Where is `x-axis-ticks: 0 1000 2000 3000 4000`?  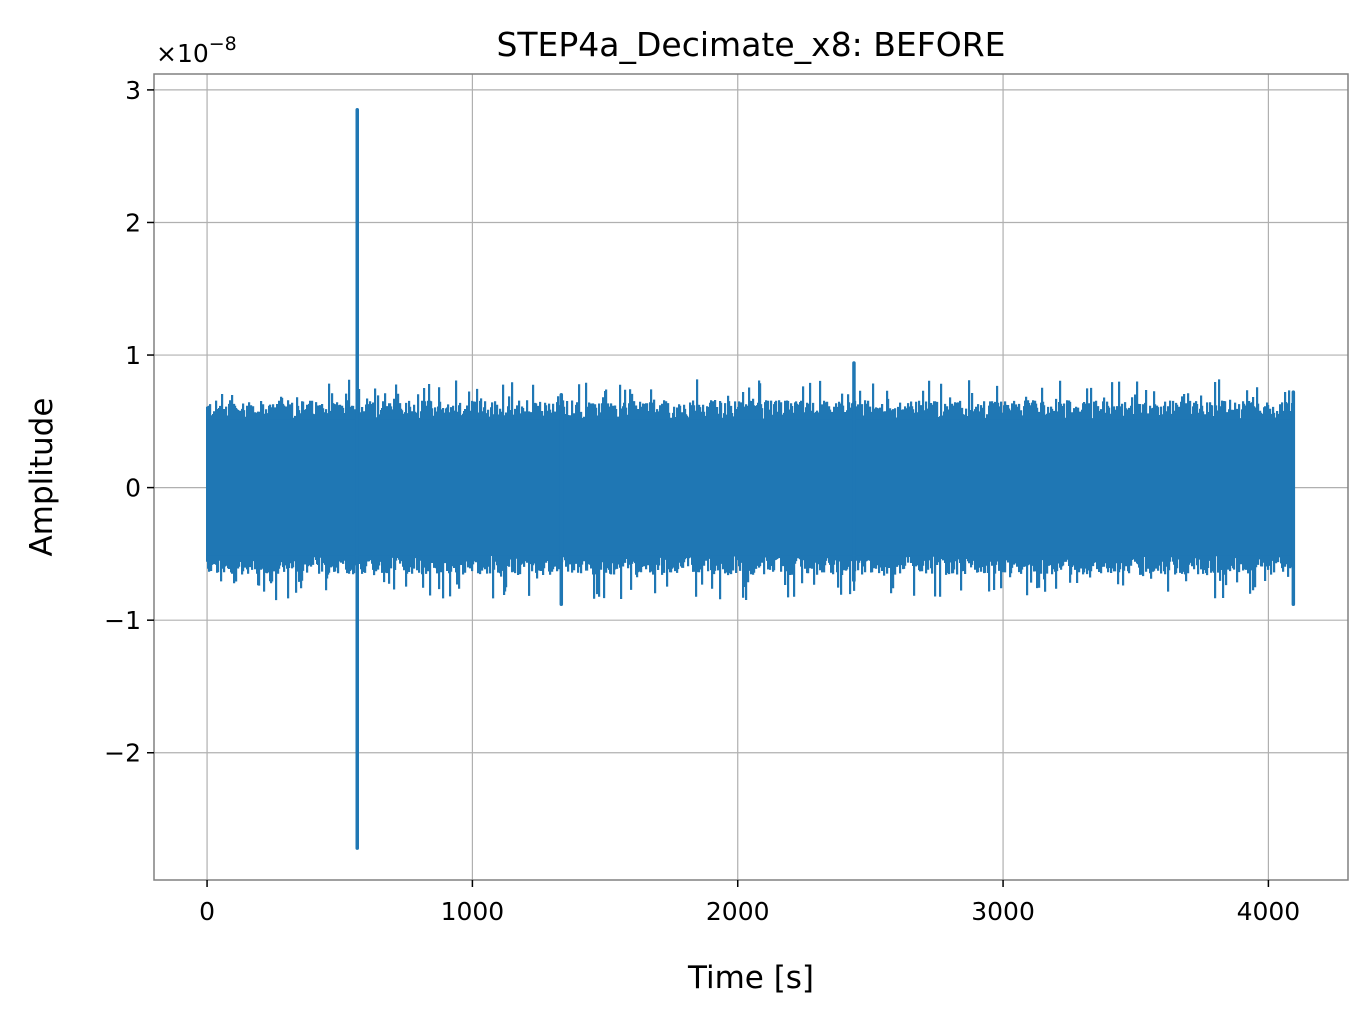
x-axis-ticks: 0 1000 2000 3000 4000 is located at coordinates (749, 903).